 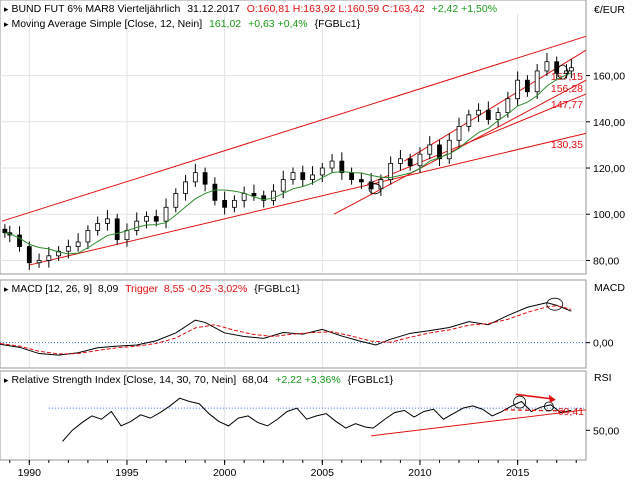 I want to click on level-label-1: 156,28, so click(x=567, y=89).